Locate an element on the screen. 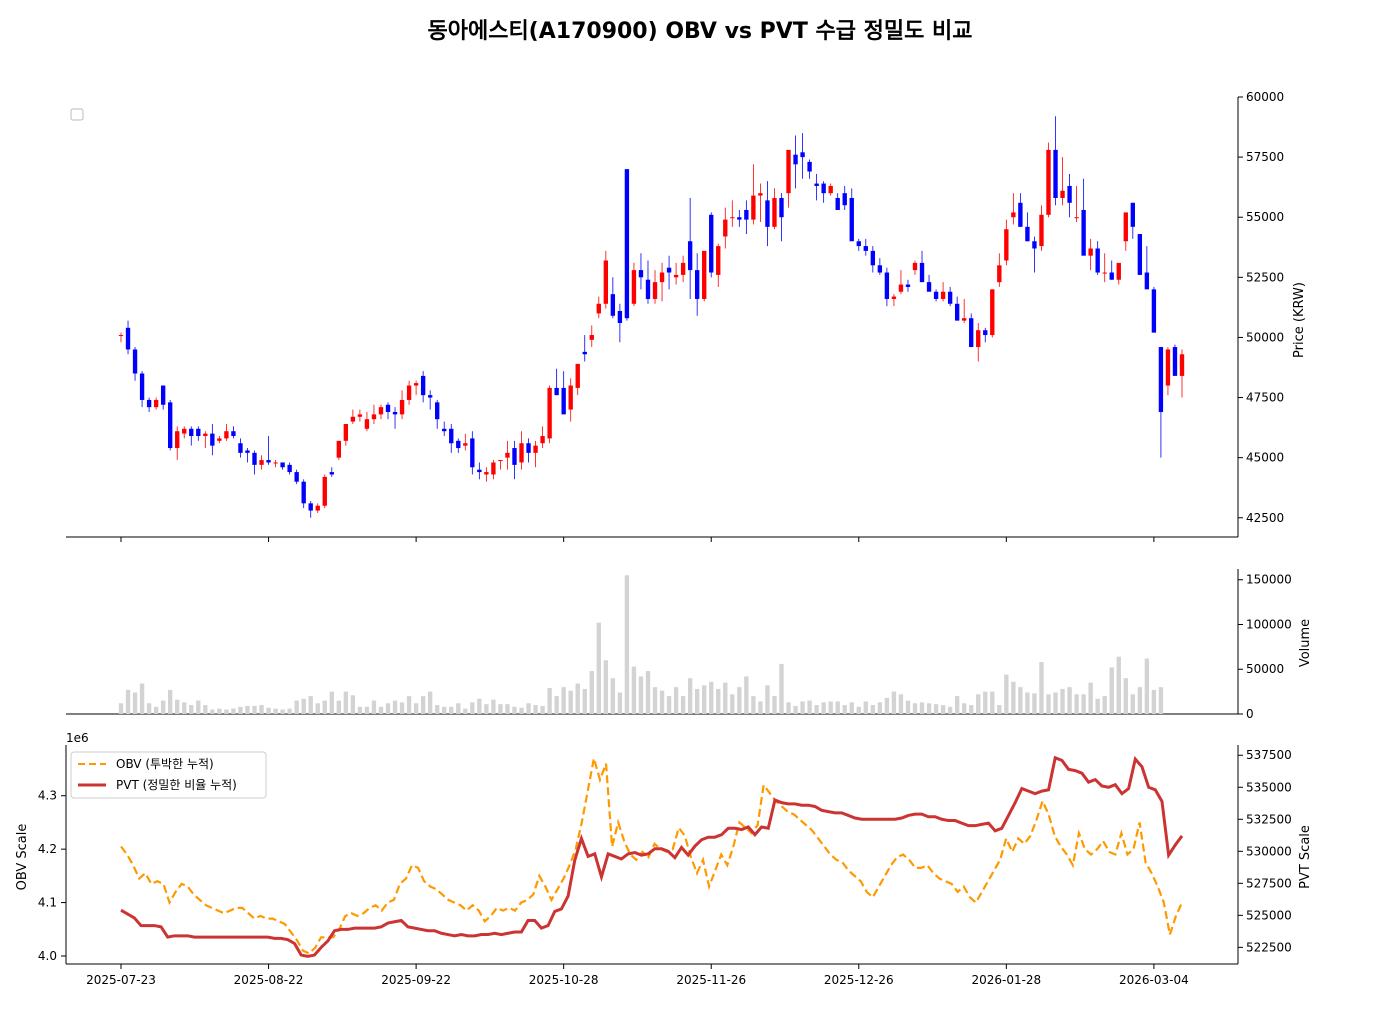 The width and height of the screenshot is (1400, 1031). pvt-ytick-label: 535000 is located at coordinates (1269, 787).